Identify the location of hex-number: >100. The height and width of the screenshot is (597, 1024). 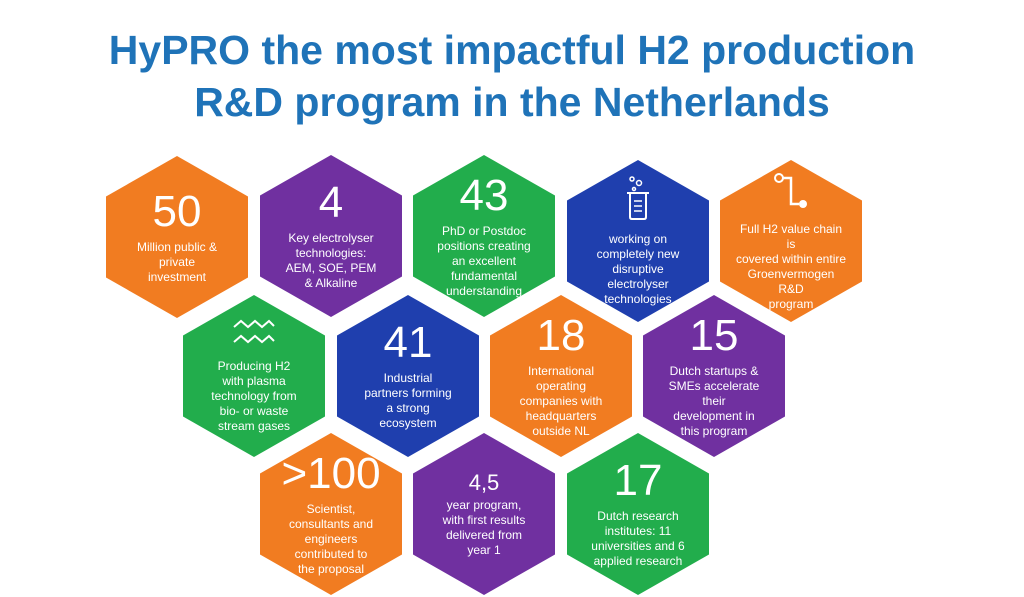
(331, 473).